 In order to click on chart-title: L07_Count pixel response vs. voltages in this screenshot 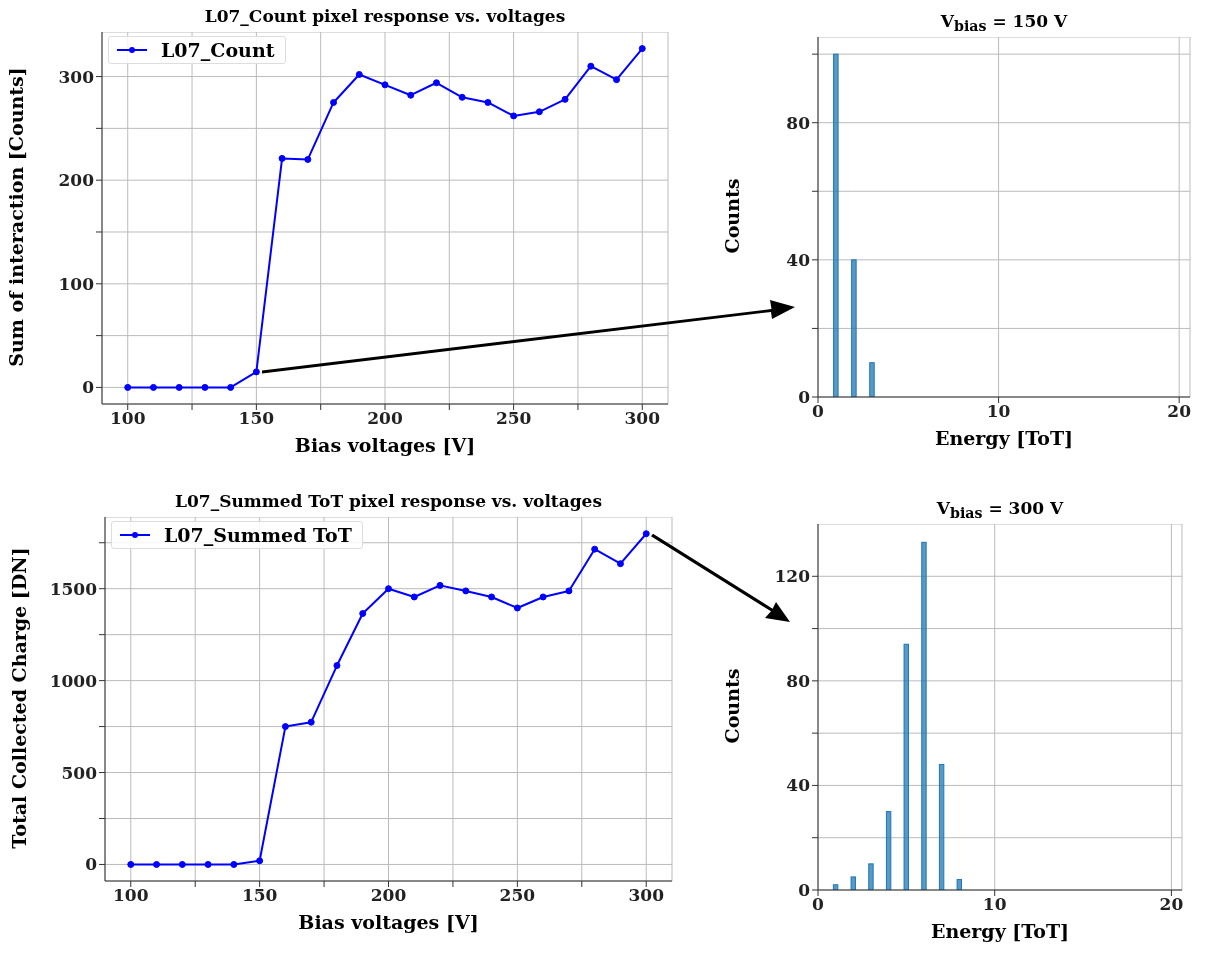, I will do `click(385, 16)`.